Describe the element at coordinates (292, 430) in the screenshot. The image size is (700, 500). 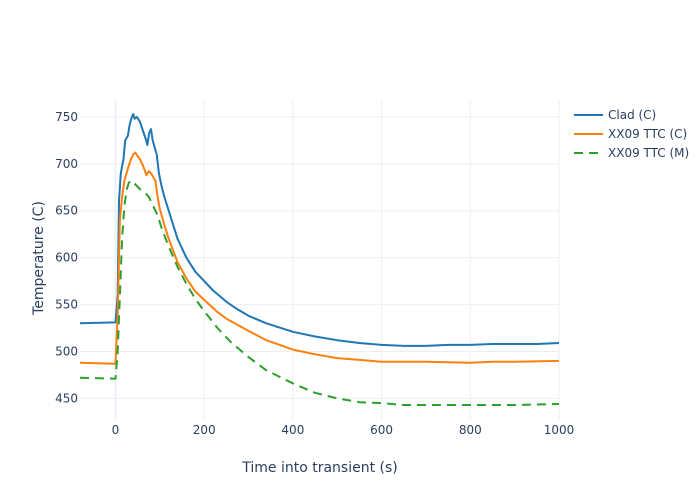
I see `x-tick-label: 400` at that location.